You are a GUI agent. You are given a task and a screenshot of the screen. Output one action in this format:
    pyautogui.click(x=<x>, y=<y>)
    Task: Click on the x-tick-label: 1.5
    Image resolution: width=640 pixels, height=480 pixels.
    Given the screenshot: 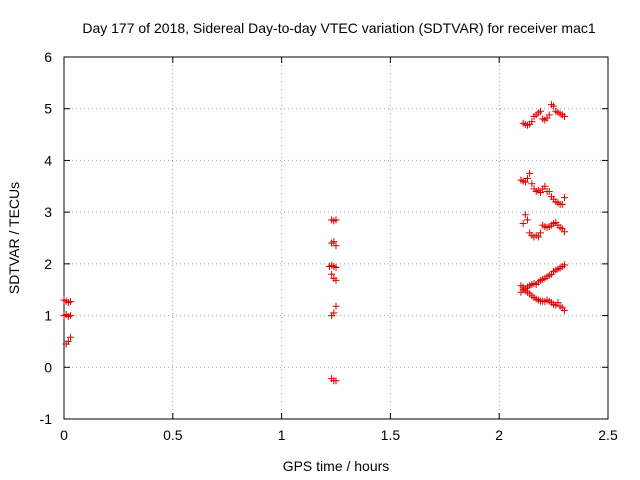 What is the action you would take?
    pyautogui.click(x=391, y=435)
    